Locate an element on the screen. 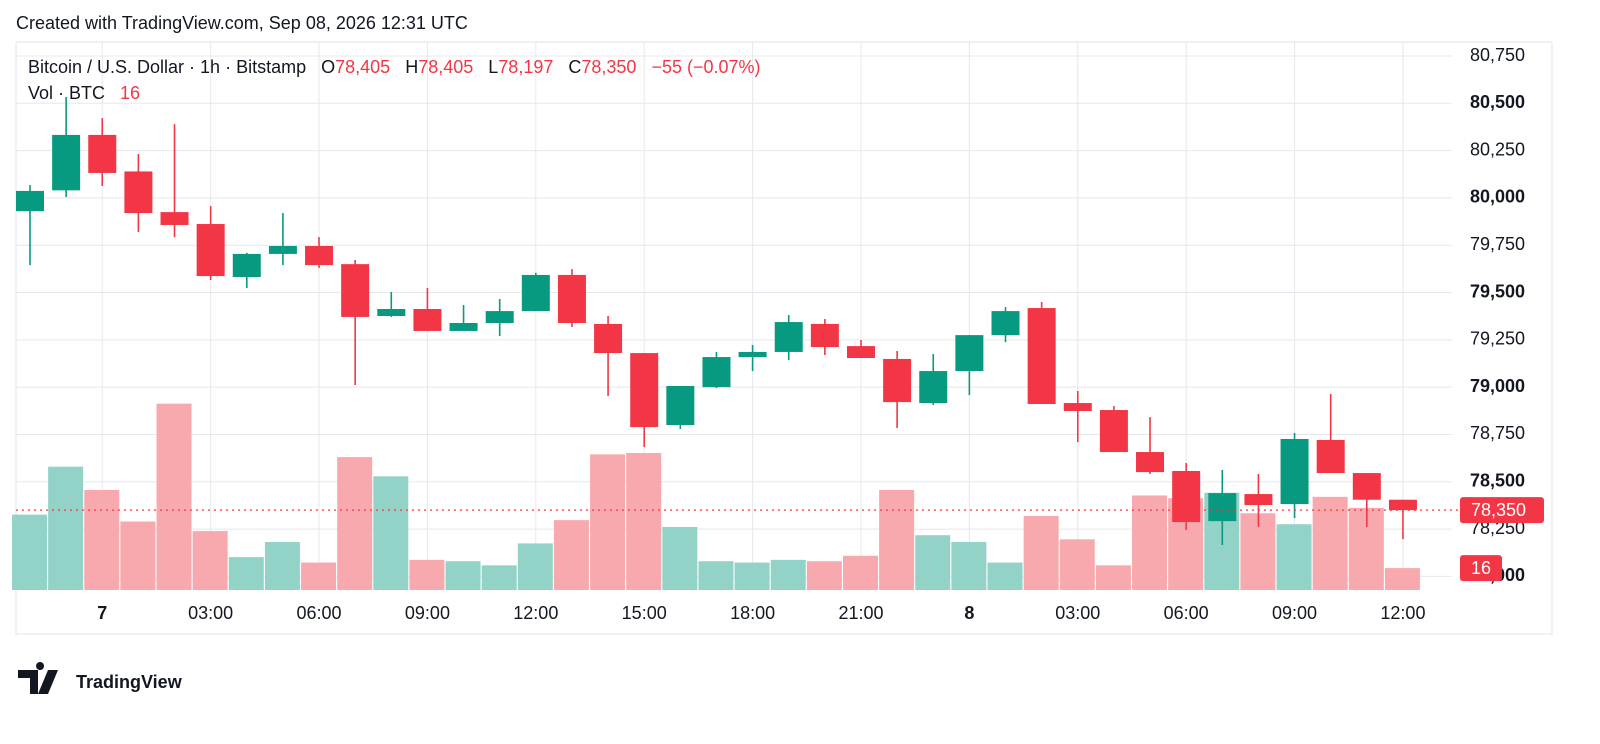  y-tick-label: 80,250 is located at coordinates (1497, 149).